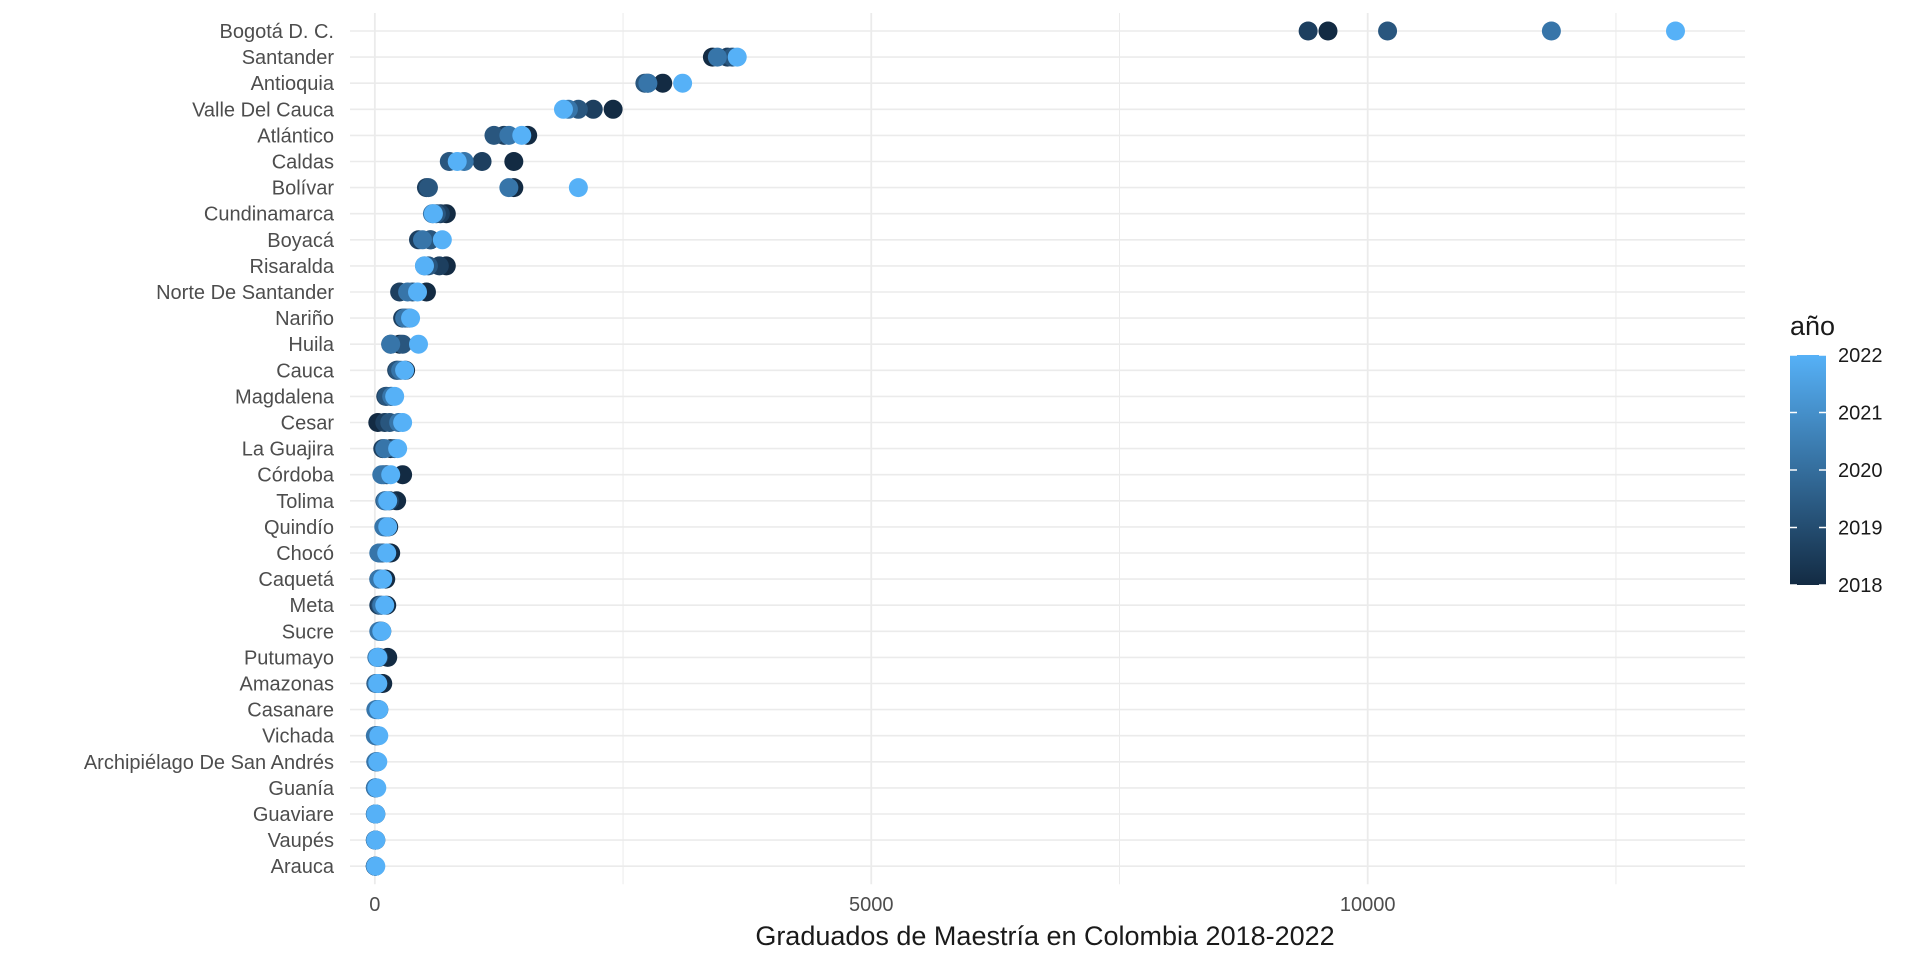 The width and height of the screenshot is (1920, 965). What do you see at coordinates (301, 789) in the screenshot?
I see `y-tick-label: Guanía` at bounding box center [301, 789].